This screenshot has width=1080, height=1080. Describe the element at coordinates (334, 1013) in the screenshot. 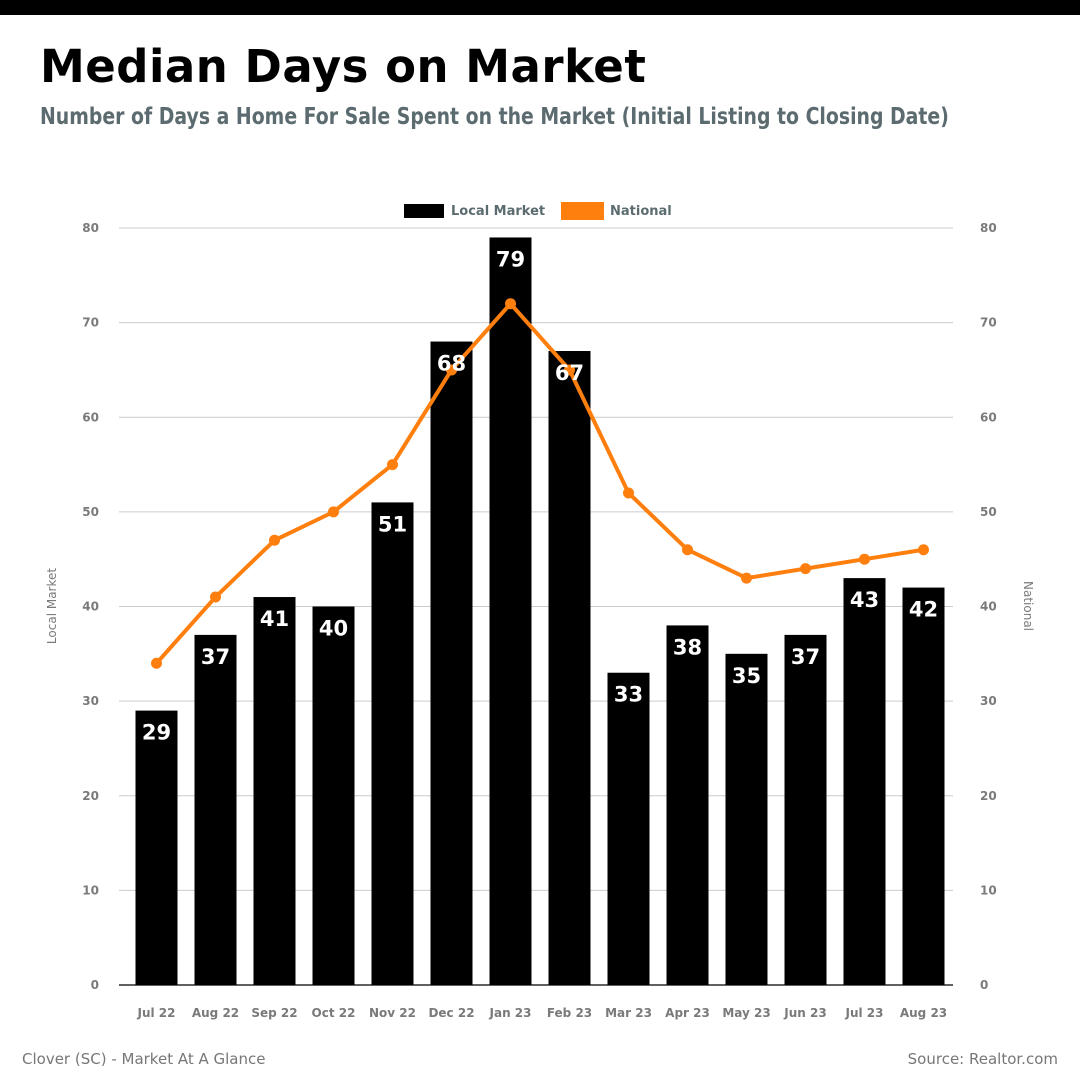

I see `x-tick-label: Oct 22` at that location.